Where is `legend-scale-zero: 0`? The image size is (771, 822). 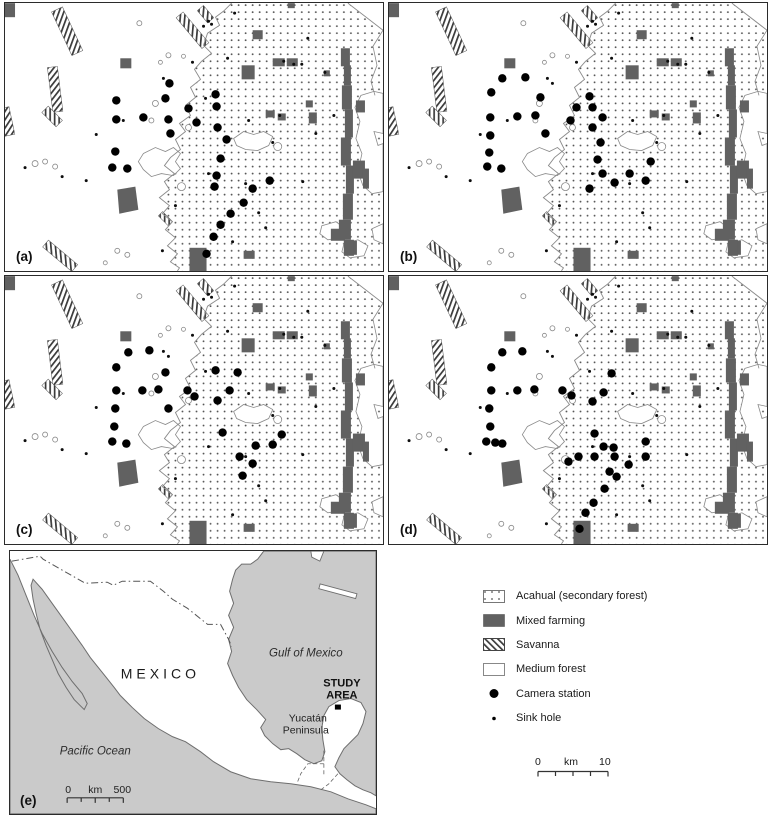
legend-scale-zero: 0 is located at coordinates (538, 762).